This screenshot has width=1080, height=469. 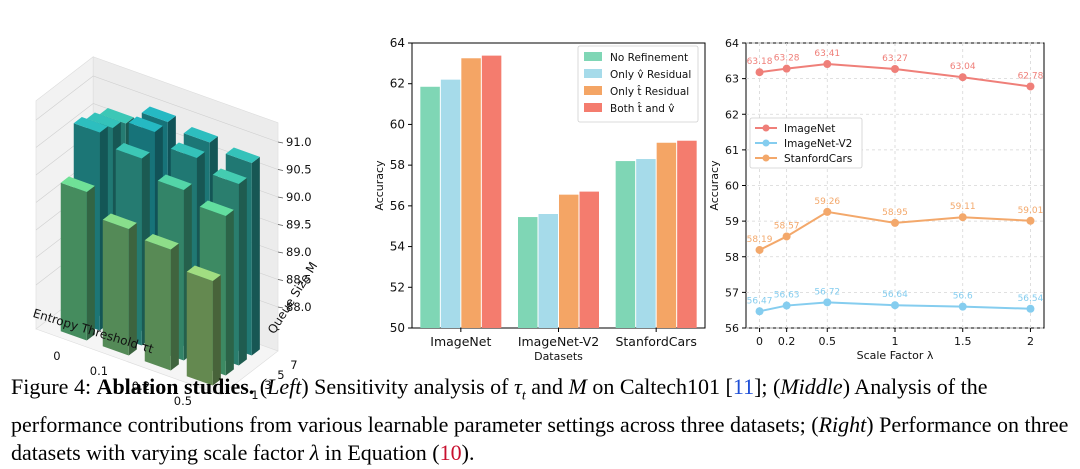 What do you see at coordinates (299, 225) in the screenshot?
I see `z-tick-label: 89.5` at bounding box center [299, 225].